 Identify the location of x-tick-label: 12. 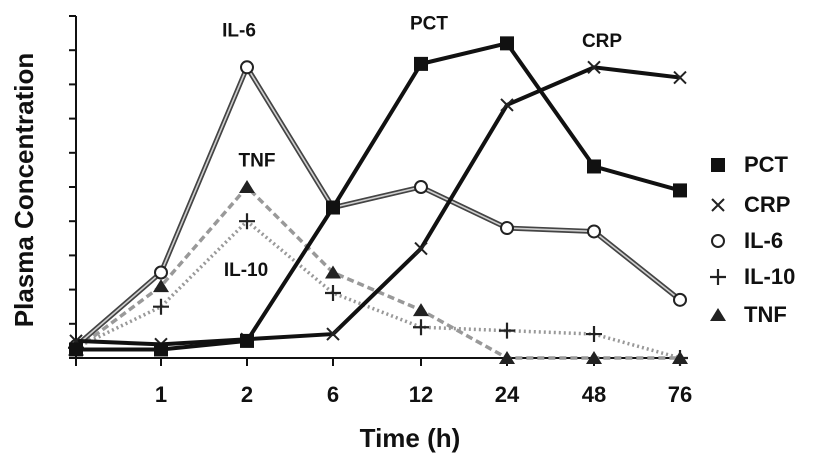
(421, 394).